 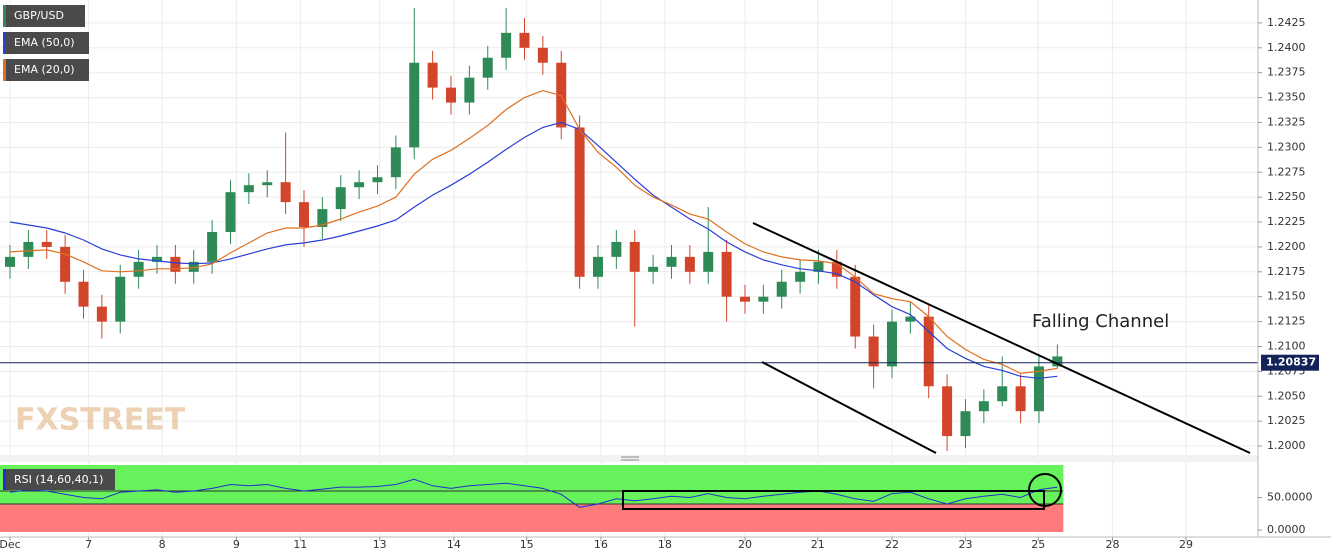 What do you see at coordinates (1286, 171) in the screenshot?
I see `y-tick-label: 1.2275` at bounding box center [1286, 171].